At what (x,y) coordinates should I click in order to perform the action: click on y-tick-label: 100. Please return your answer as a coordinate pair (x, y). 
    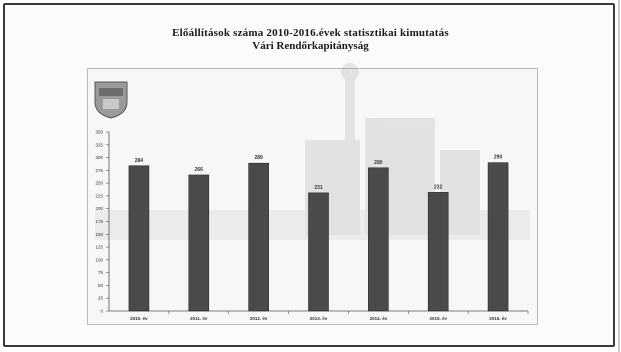
    Looking at the image, I should click on (99, 259).